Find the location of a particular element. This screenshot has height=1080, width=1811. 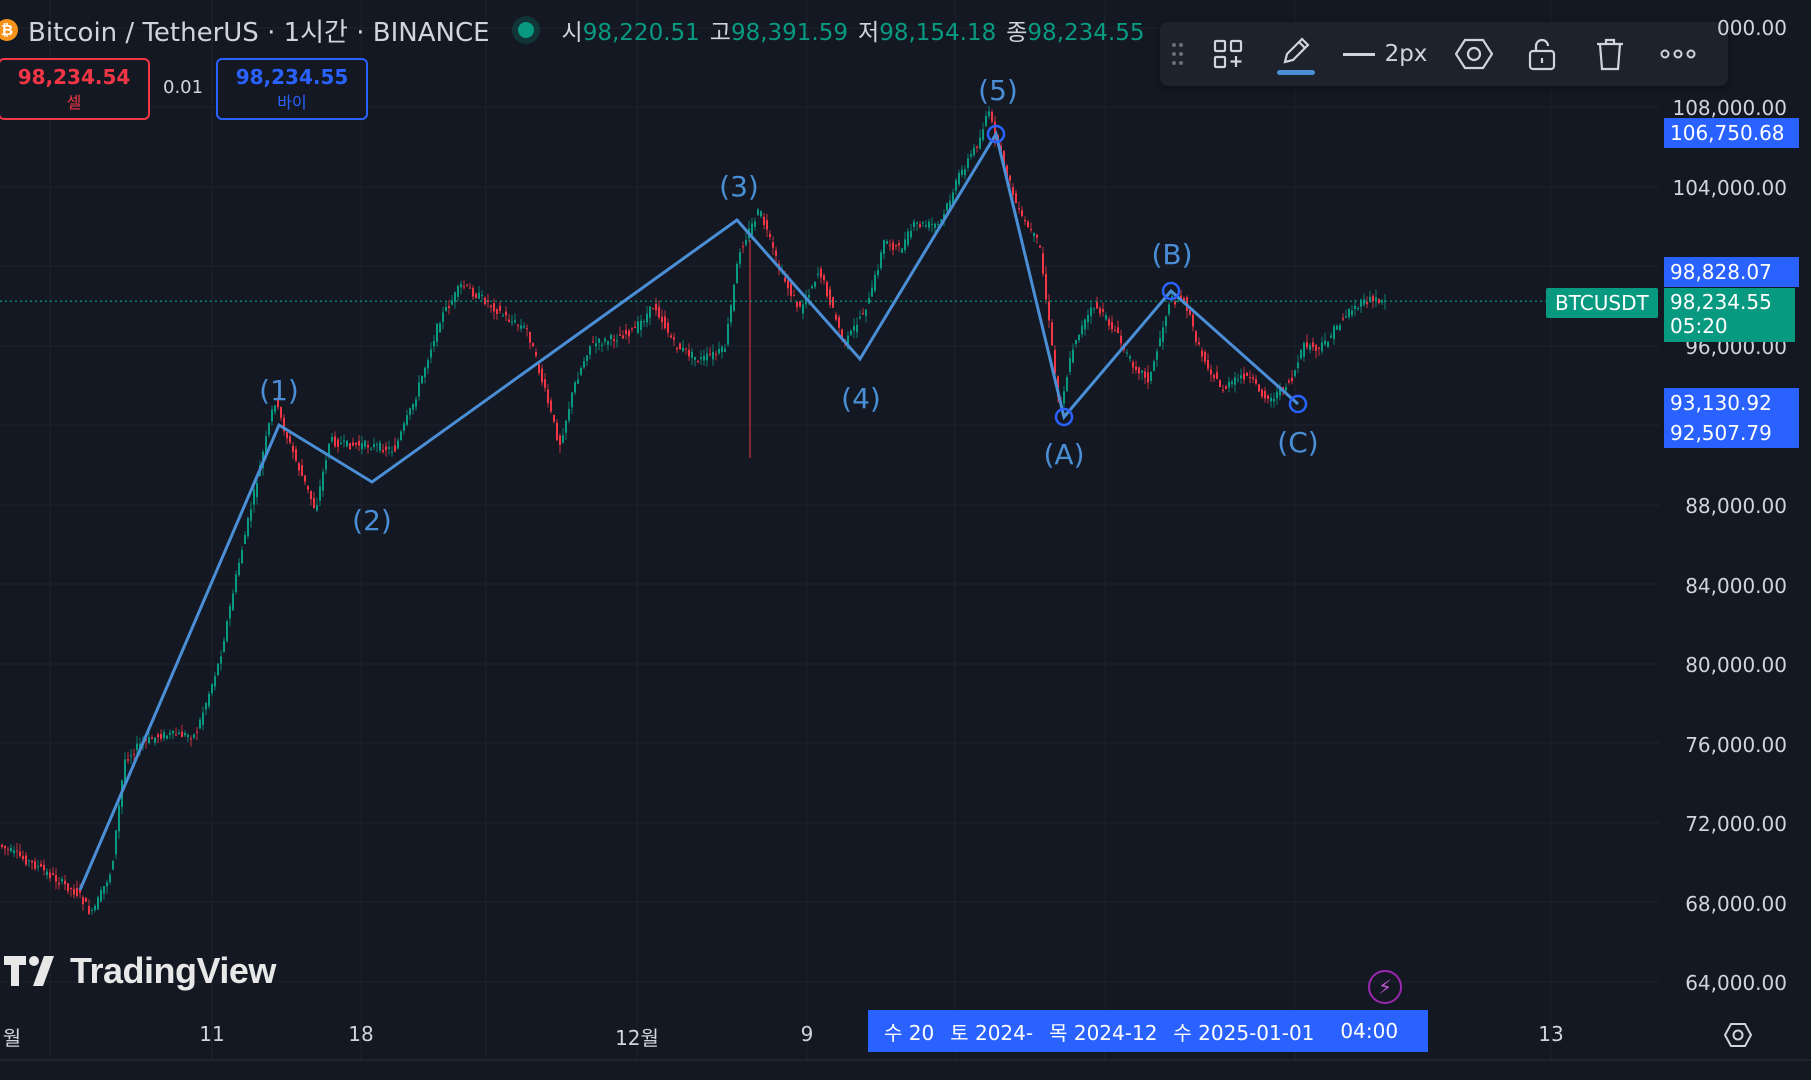

settings-hex-icon is located at coordinates (1474, 54).